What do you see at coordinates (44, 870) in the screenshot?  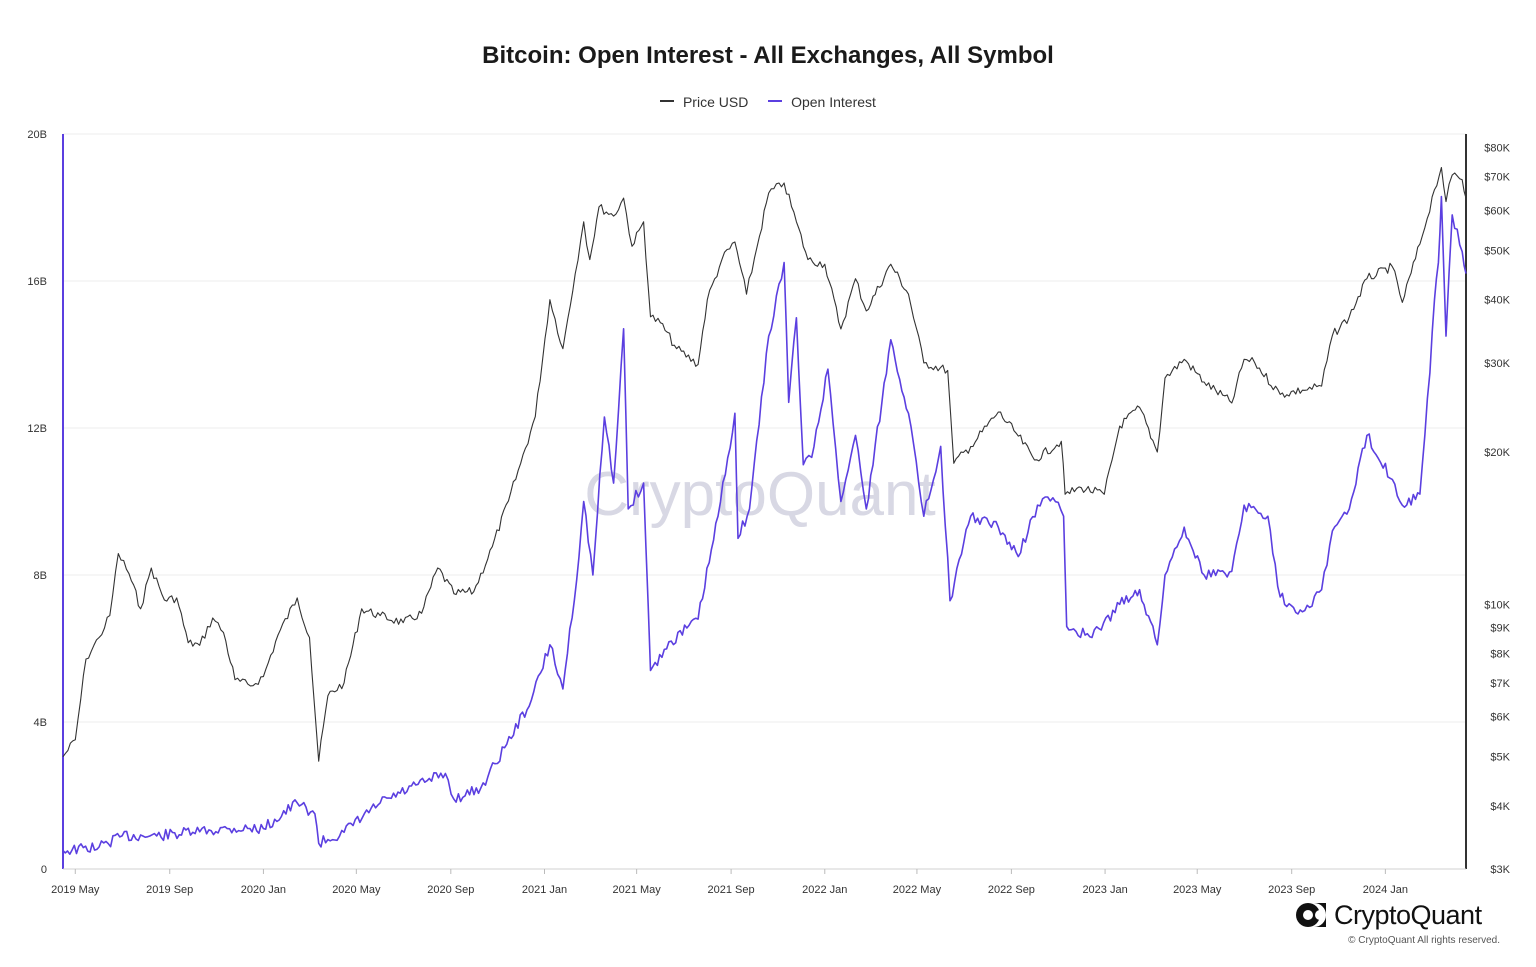 I see `y-left-tick-label: 0` at bounding box center [44, 870].